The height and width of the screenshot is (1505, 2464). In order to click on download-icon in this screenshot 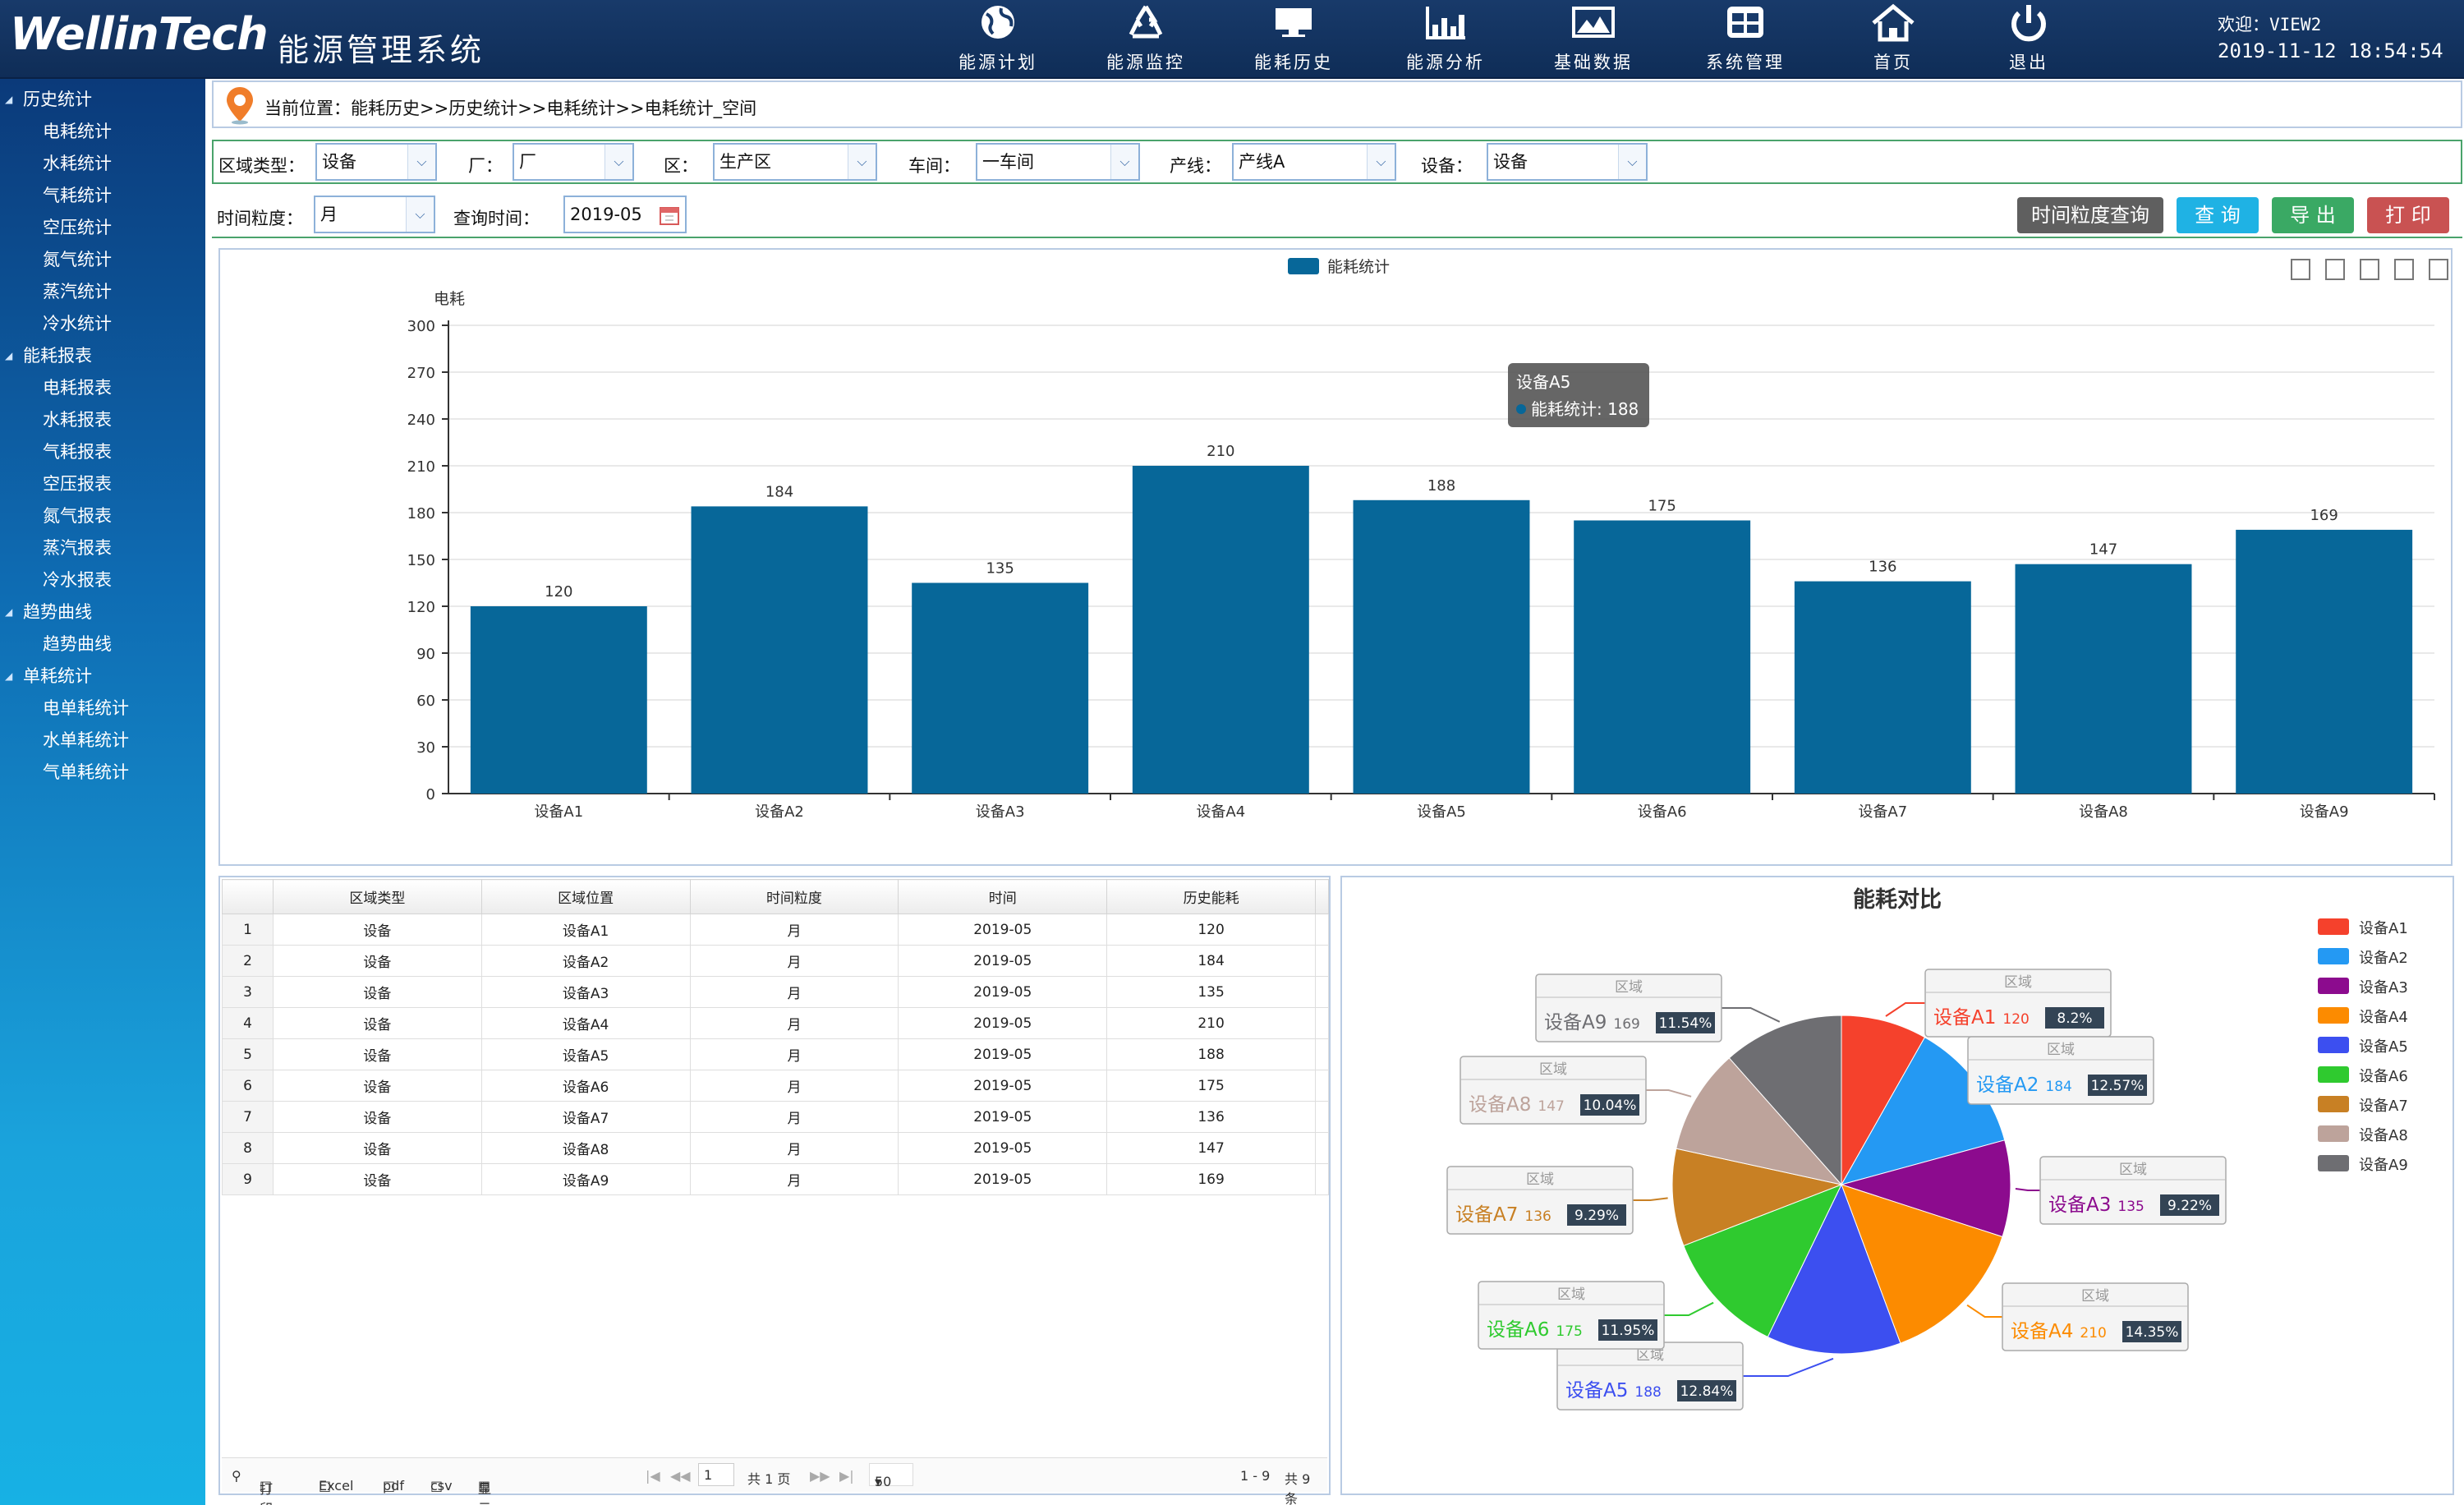, I will do `click(2438, 269)`.